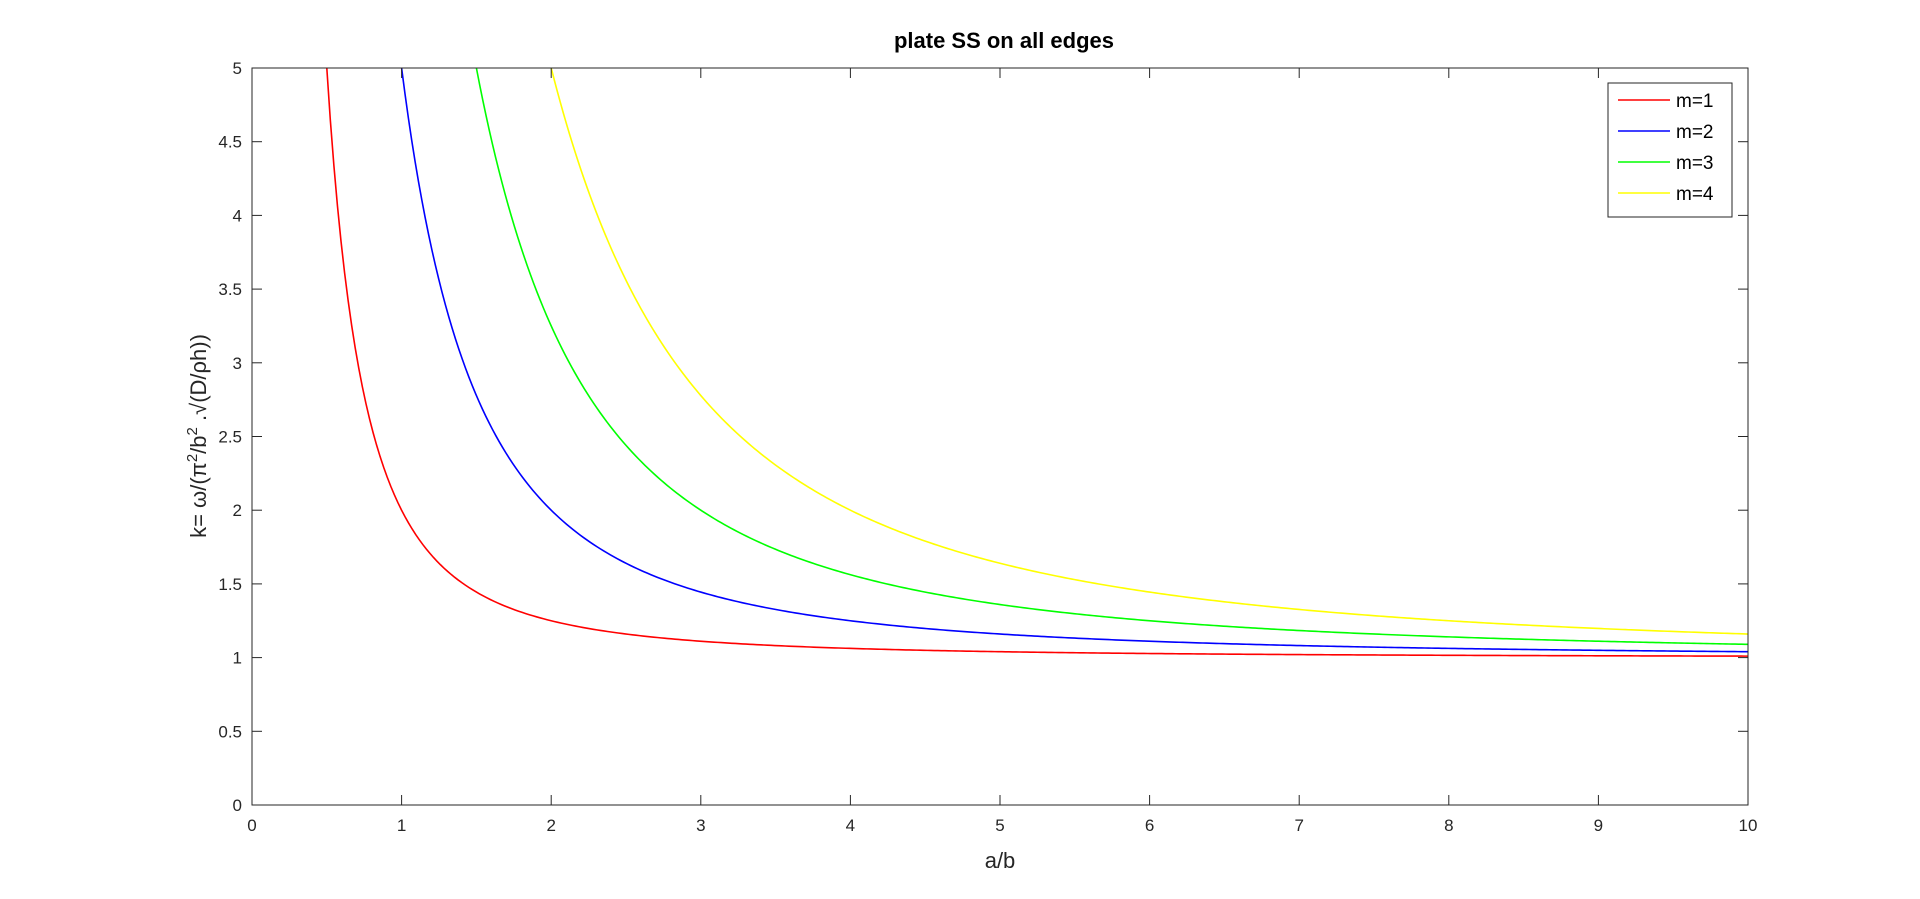  What do you see at coordinates (230, 437) in the screenshot?
I see `y-tick-label: 2.5` at bounding box center [230, 437].